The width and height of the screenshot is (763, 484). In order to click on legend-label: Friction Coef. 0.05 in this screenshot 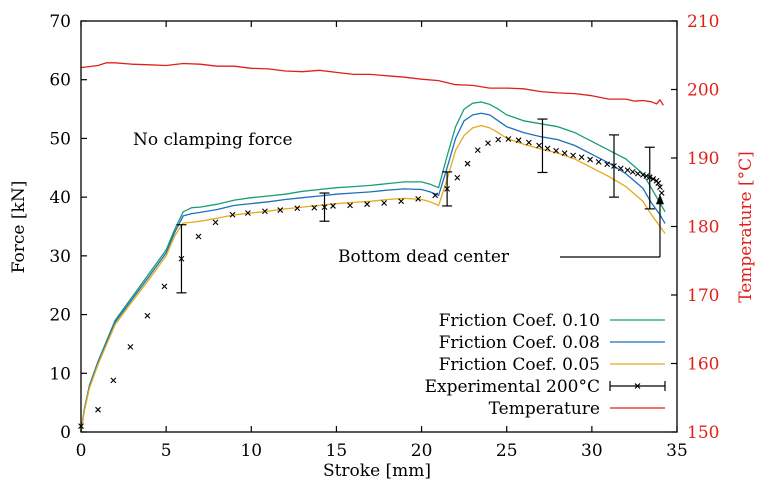, I will do `click(519, 365)`.